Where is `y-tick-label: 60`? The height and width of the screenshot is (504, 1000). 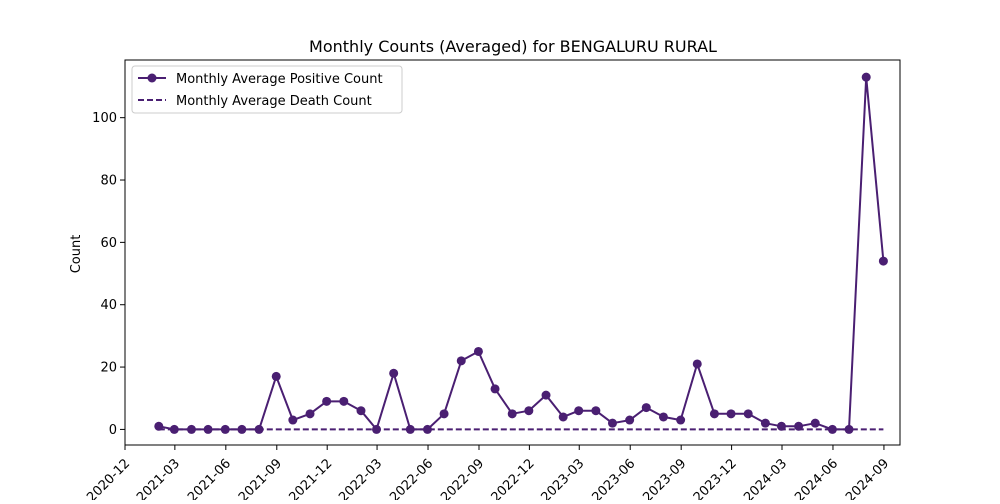
y-tick-label: 60 is located at coordinates (108, 243).